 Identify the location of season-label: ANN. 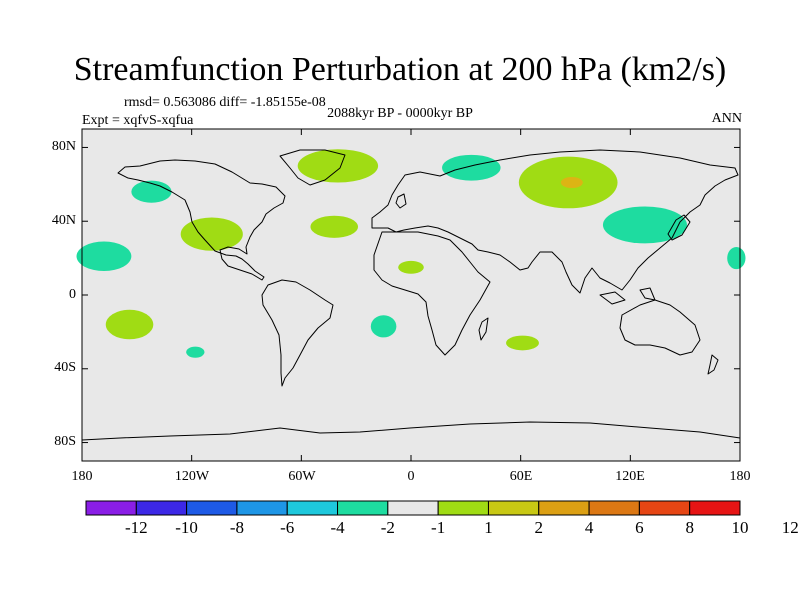
(726, 118).